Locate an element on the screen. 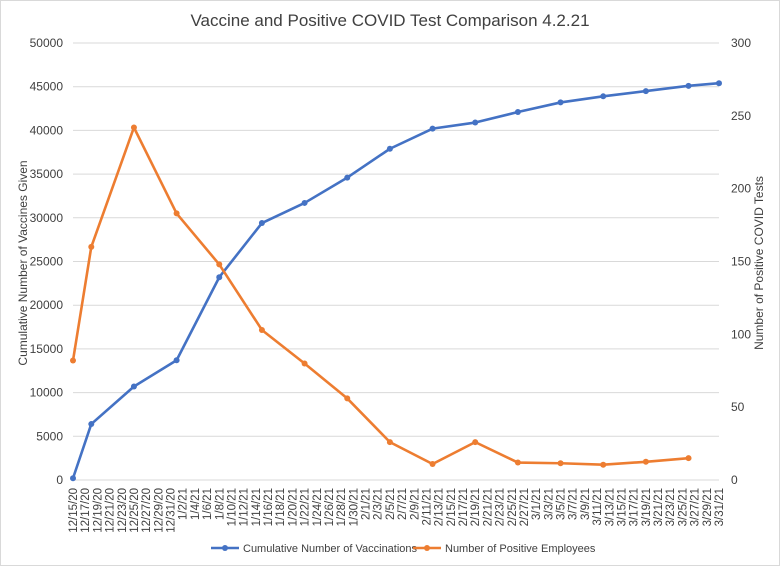 The width and height of the screenshot is (780, 566). left-tick-label: 20000 is located at coordinates (47, 305).